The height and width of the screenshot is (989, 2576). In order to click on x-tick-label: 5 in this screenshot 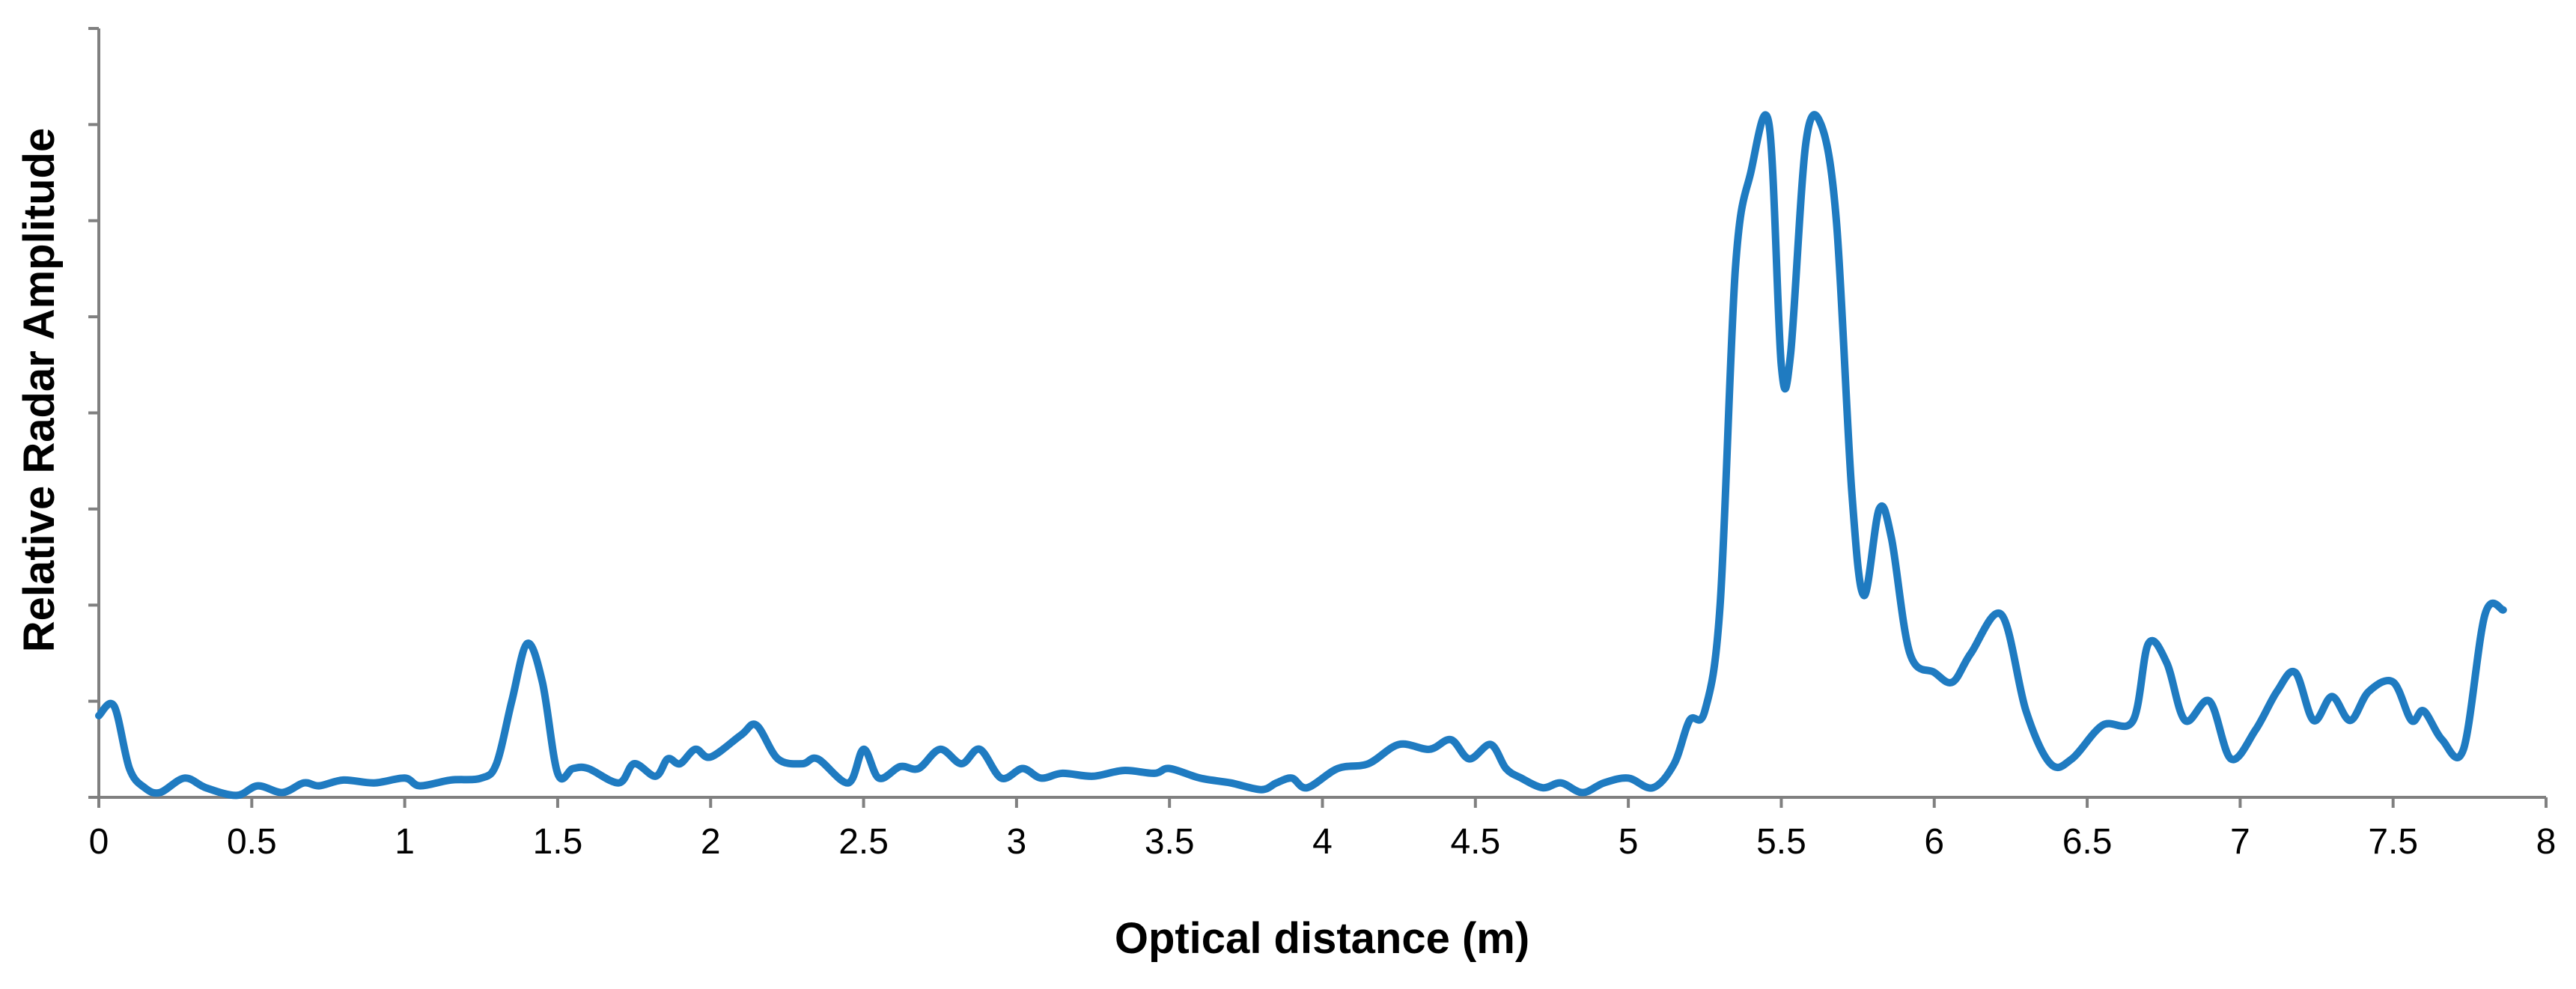, I will do `click(1629, 842)`.